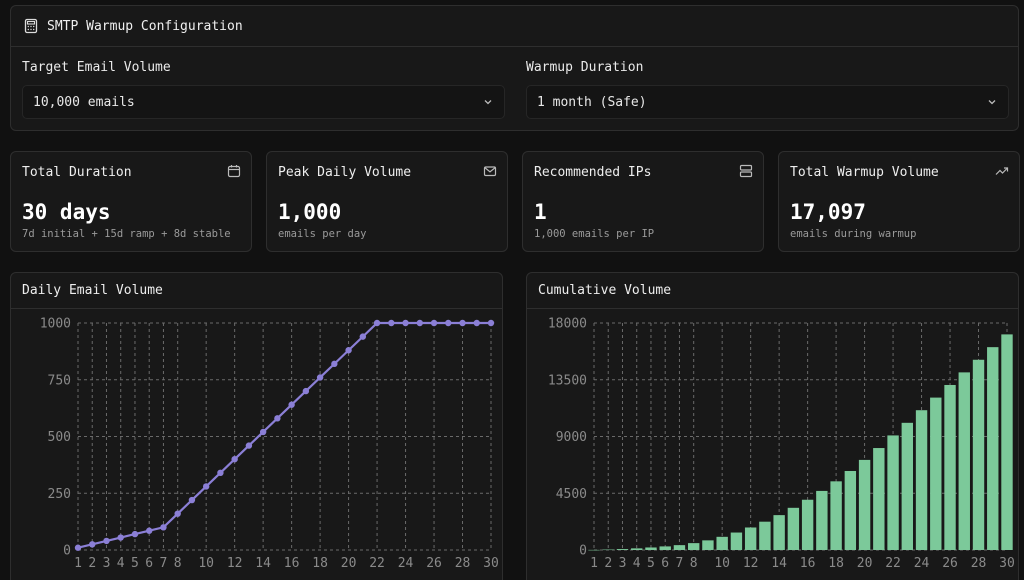 The image size is (1024, 580). What do you see at coordinates (84, 102) in the screenshot?
I see `target-volume-value: 10,000 emails` at bounding box center [84, 102].